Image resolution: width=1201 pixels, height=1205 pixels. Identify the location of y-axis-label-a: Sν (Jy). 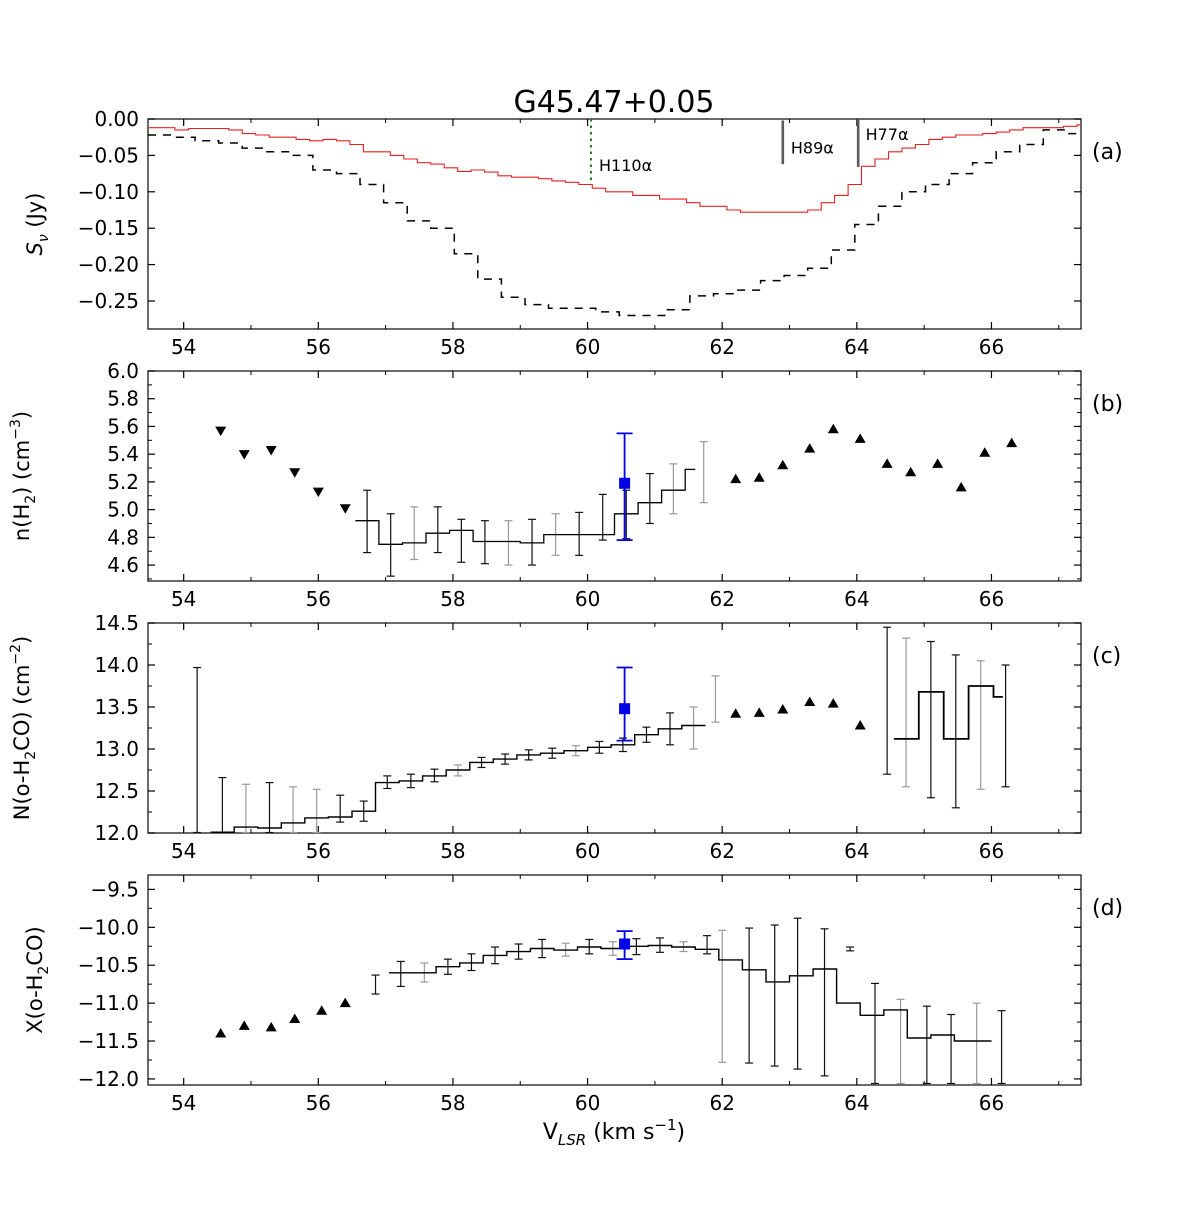
(37, 224).